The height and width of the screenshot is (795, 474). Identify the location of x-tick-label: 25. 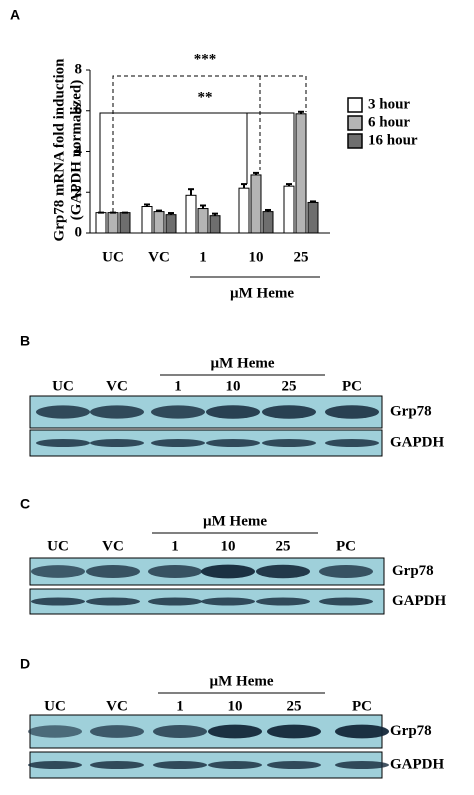
(301, 257).